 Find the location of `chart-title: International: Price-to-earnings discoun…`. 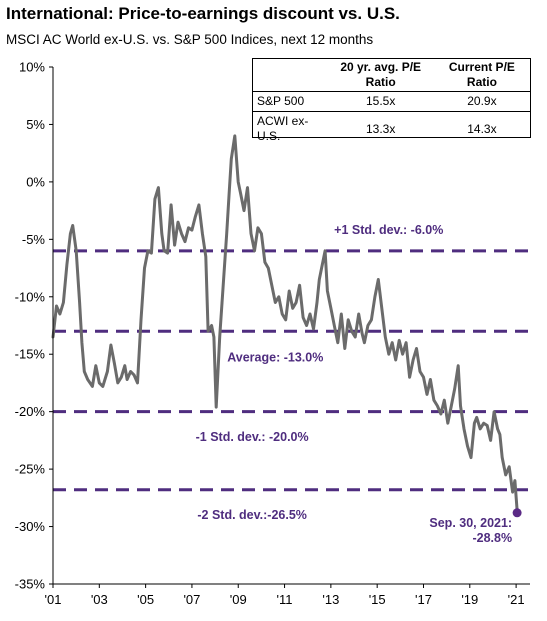

chart-title: International: Price-to-earnings discoun… is located at coordinates (203, 13).